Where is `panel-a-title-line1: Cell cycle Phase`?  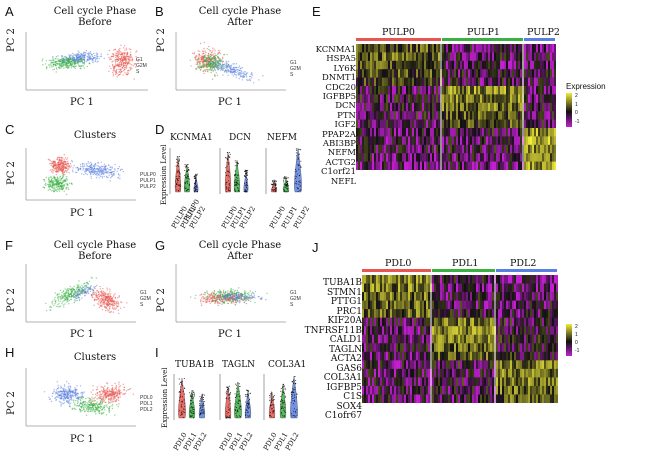 panel-a-title-line1: Cell cycle Phase is located at coordinates (95, 11).